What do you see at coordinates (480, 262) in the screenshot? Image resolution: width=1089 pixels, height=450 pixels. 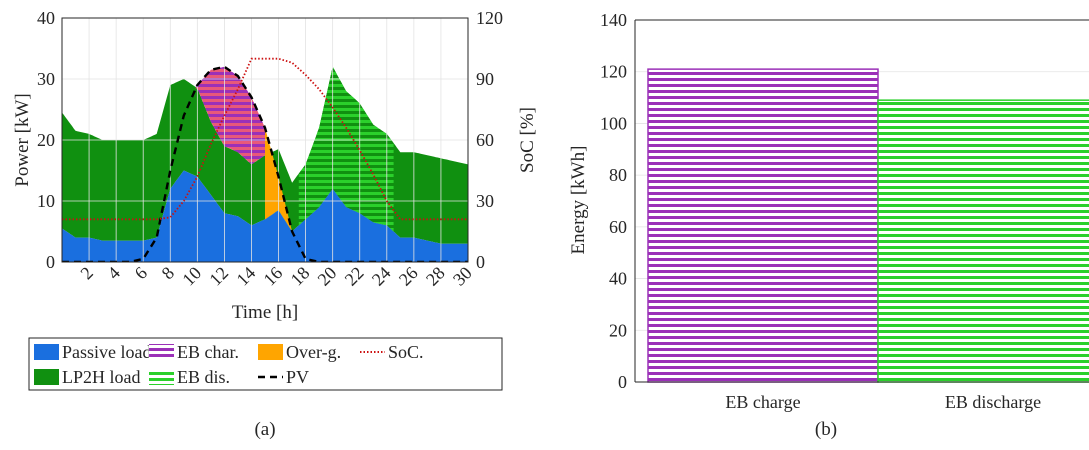 I see `panel-a-ytick-right-label: 0` at bounding box center [480, 262].